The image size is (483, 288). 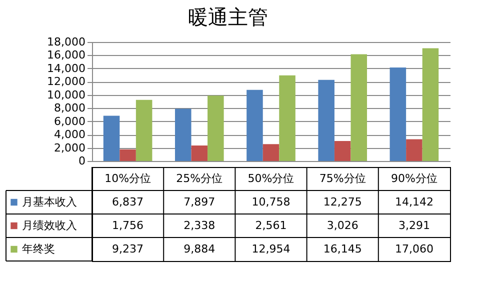 What do you see at coordinates (70, 147) in the screenshot?
I see `y-tick-label: 2,000` at bounding box center [70, 147].